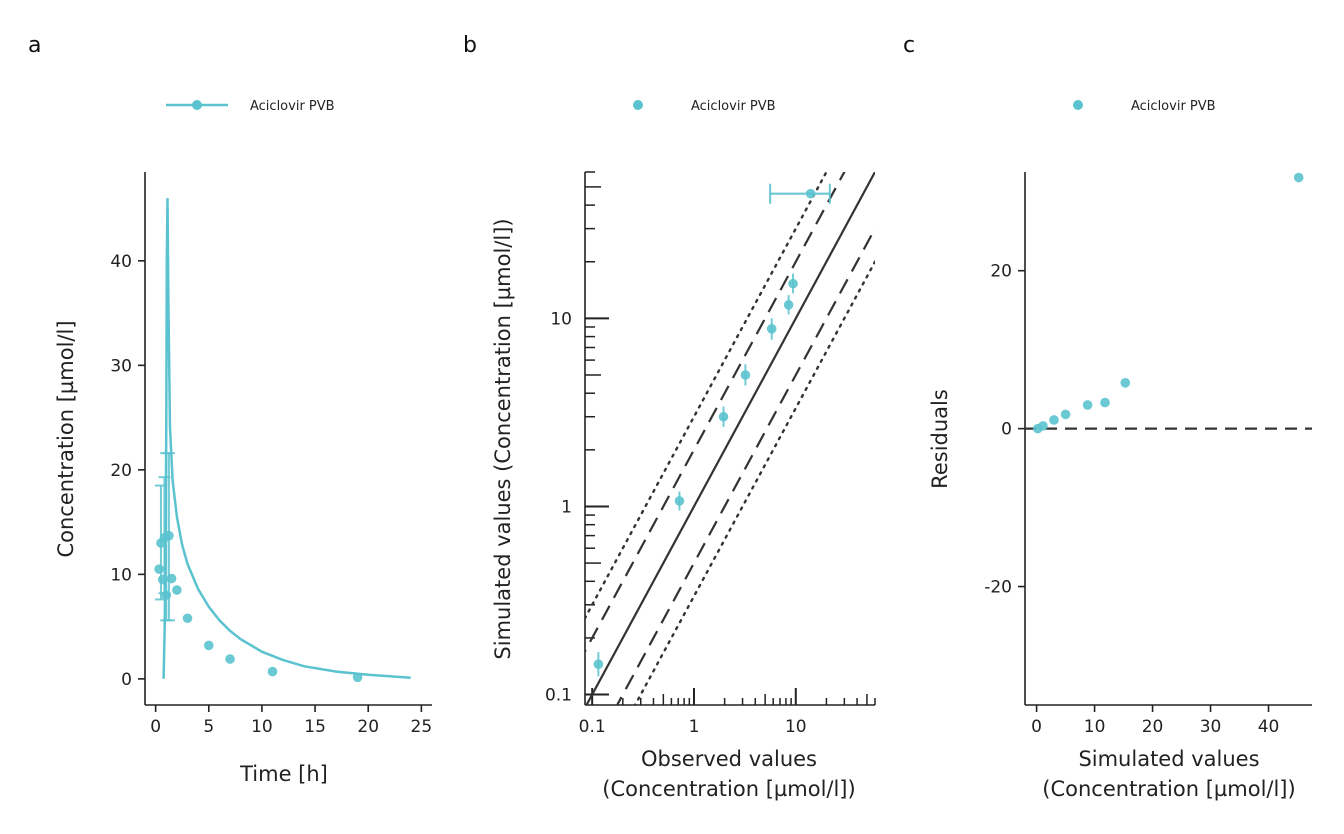 This screenshot has width=1344, height=834. What do you see at coordinates (592, 727) in the screenshot?
I see `panel-b-x-tick-label: 0.1` at bounding box center [592, 727].